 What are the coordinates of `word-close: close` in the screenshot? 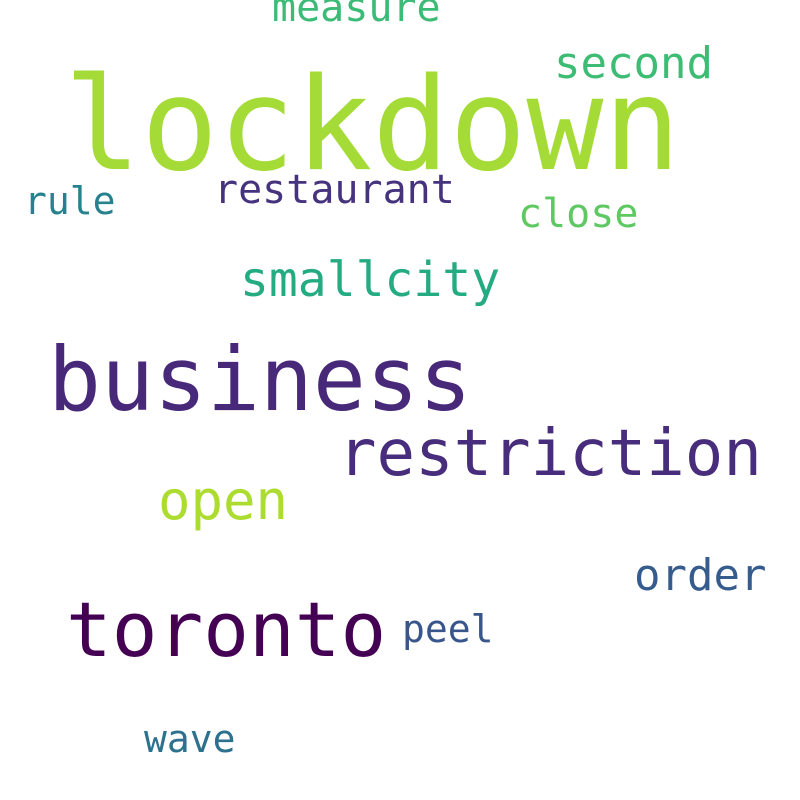 It's located at (578, 214).